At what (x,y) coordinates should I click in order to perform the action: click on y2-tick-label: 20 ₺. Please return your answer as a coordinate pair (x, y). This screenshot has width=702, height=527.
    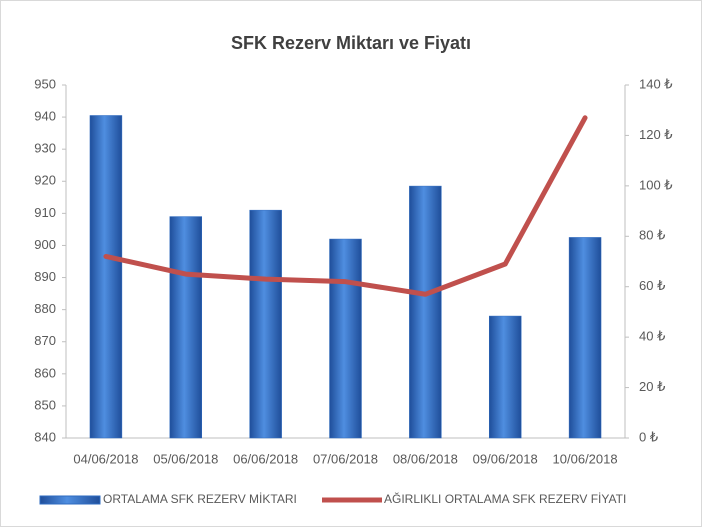
    Looking at the image, I should click on (652, 386).